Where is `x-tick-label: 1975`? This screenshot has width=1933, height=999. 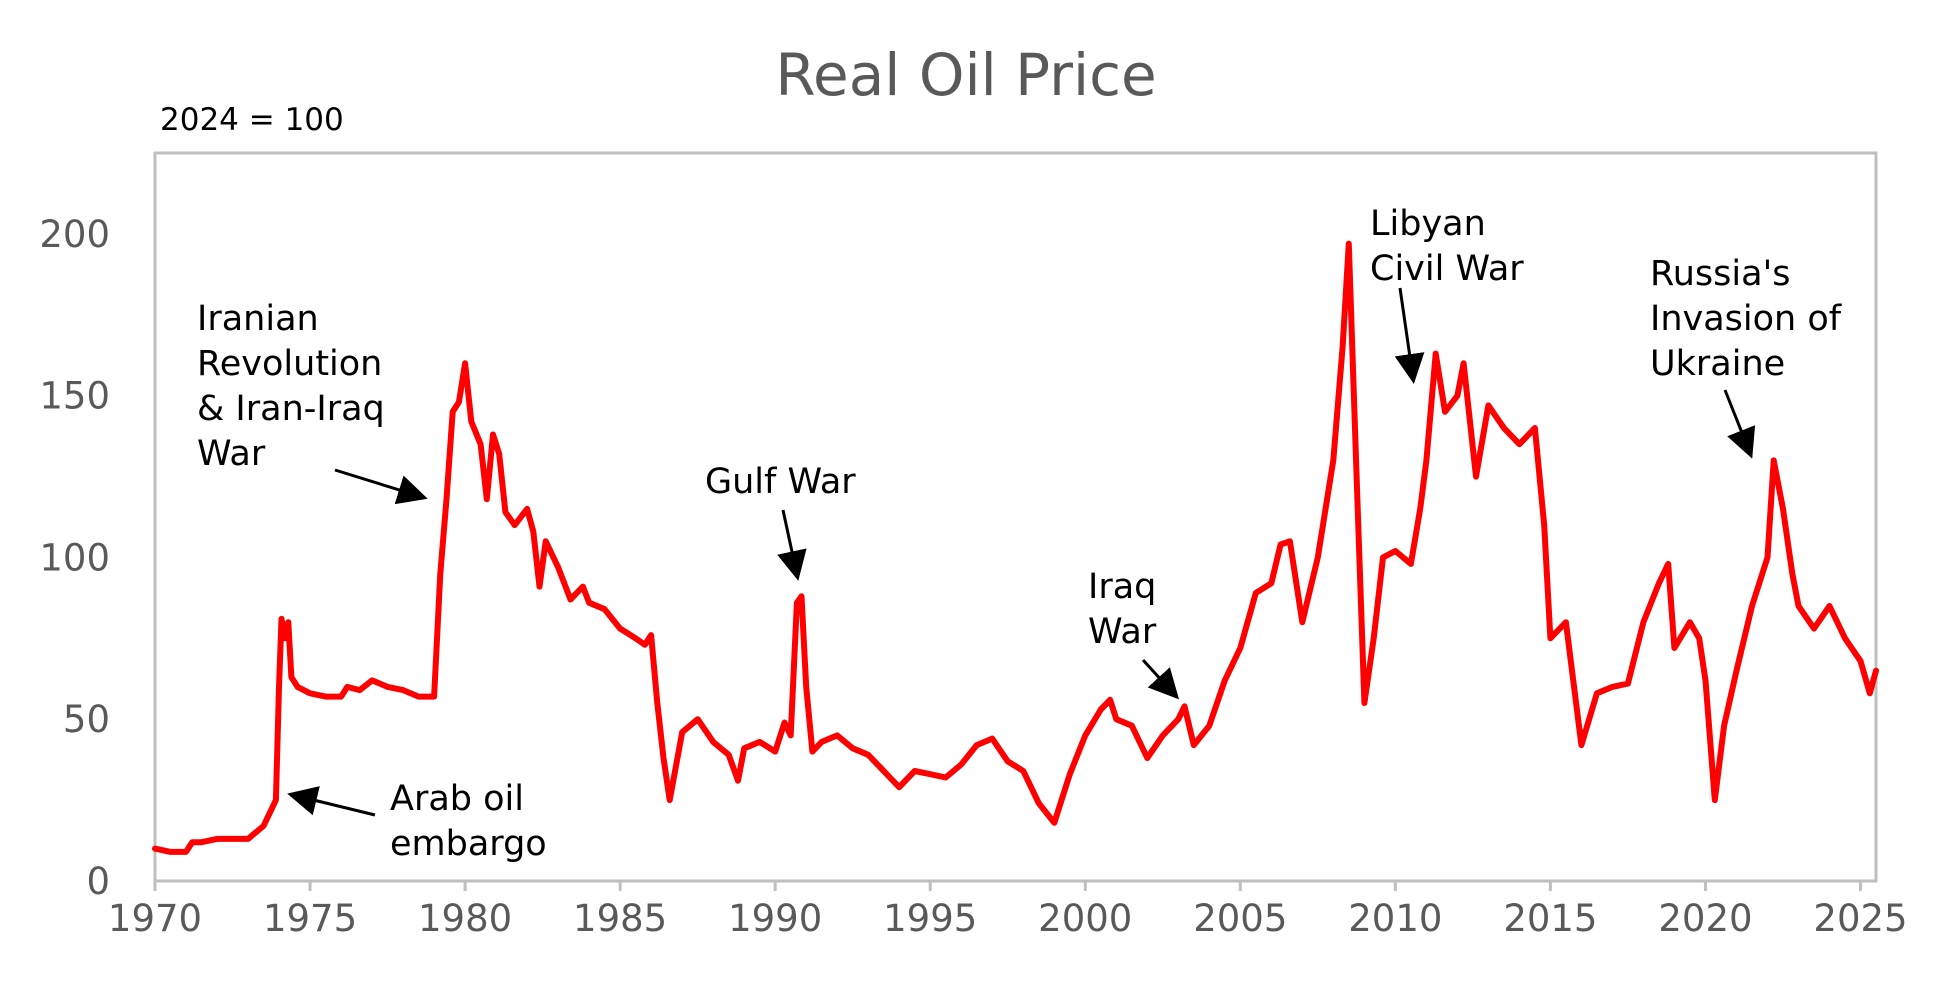
x-tick-label: 1975 is located at coordinates (310, 918).